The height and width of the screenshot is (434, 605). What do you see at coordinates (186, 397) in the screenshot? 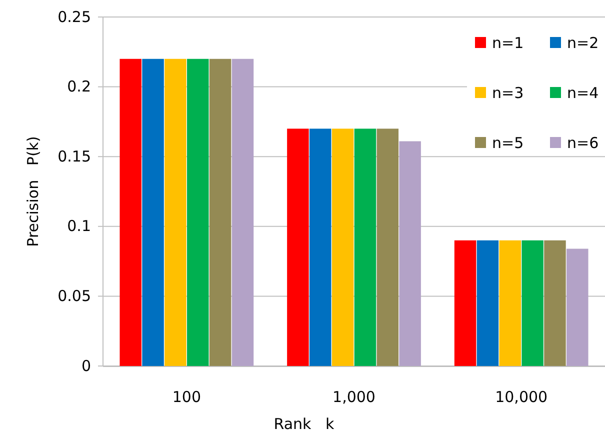
I see `x-tick-label: 100` at bounding box center [186, 397].